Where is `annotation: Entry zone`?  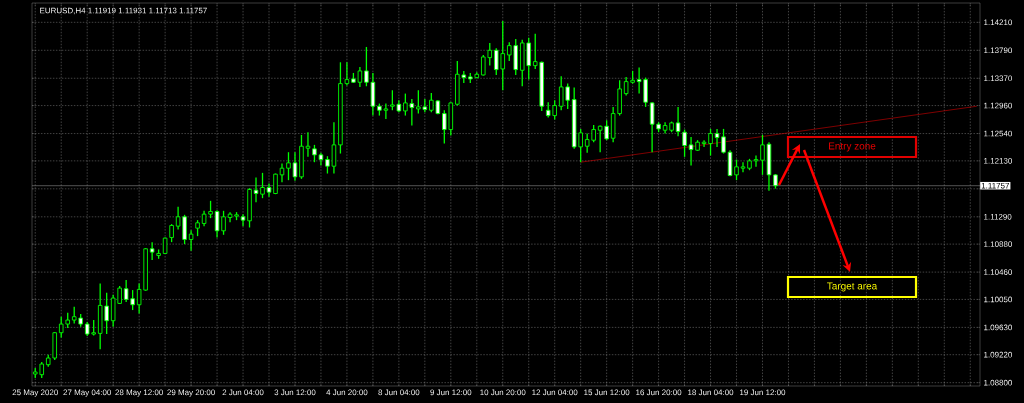
annotation: Entry zone is located at coordinates (852, 147).